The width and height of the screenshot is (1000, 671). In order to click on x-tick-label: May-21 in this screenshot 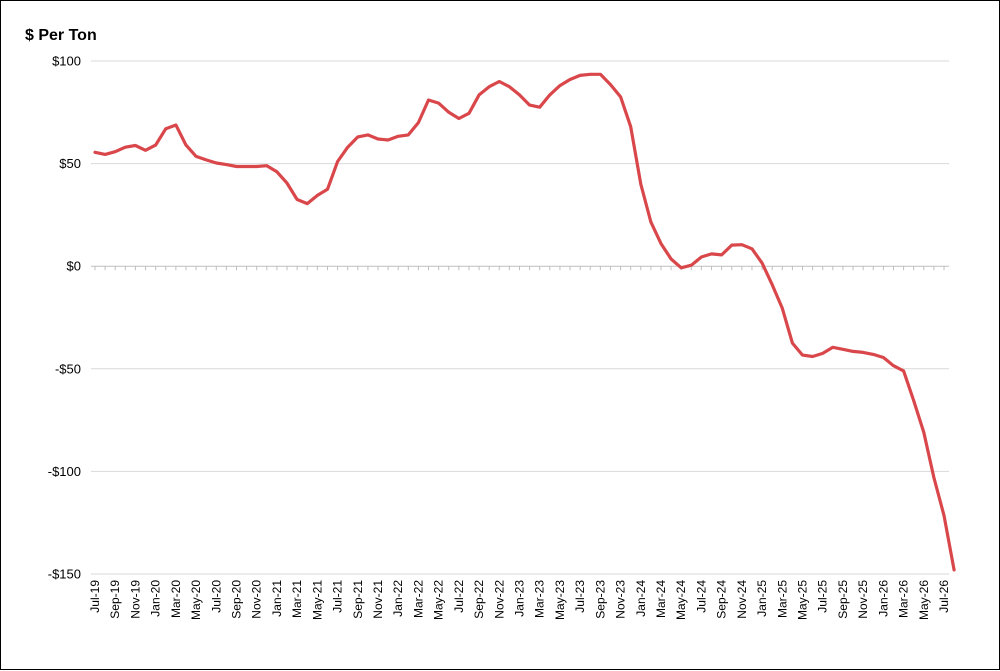, I will do `click(317, 600)`.